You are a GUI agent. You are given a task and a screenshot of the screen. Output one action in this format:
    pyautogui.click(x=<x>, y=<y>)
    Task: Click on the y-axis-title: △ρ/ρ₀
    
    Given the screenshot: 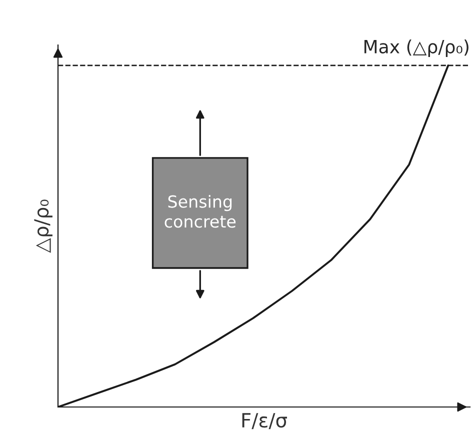 What is the action you would take?
    pyautogui.click(x=43, y=226)
    